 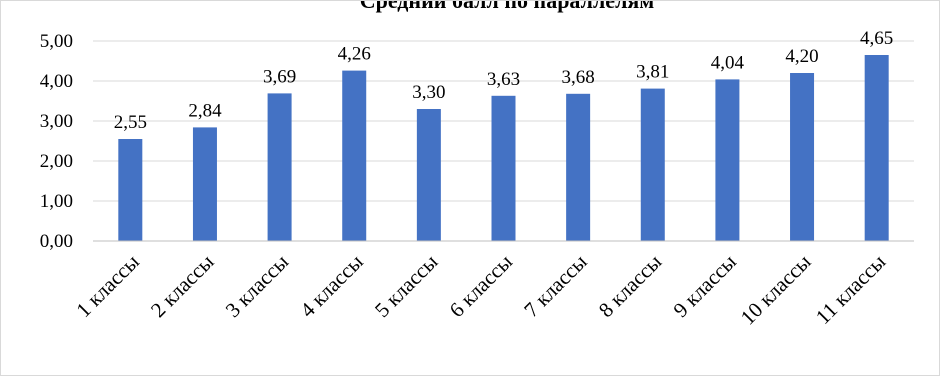 What do you see at coordinates (130, 122) in the screenshot?
I see `data-label: 2,55` at bounding box center [130, 122].